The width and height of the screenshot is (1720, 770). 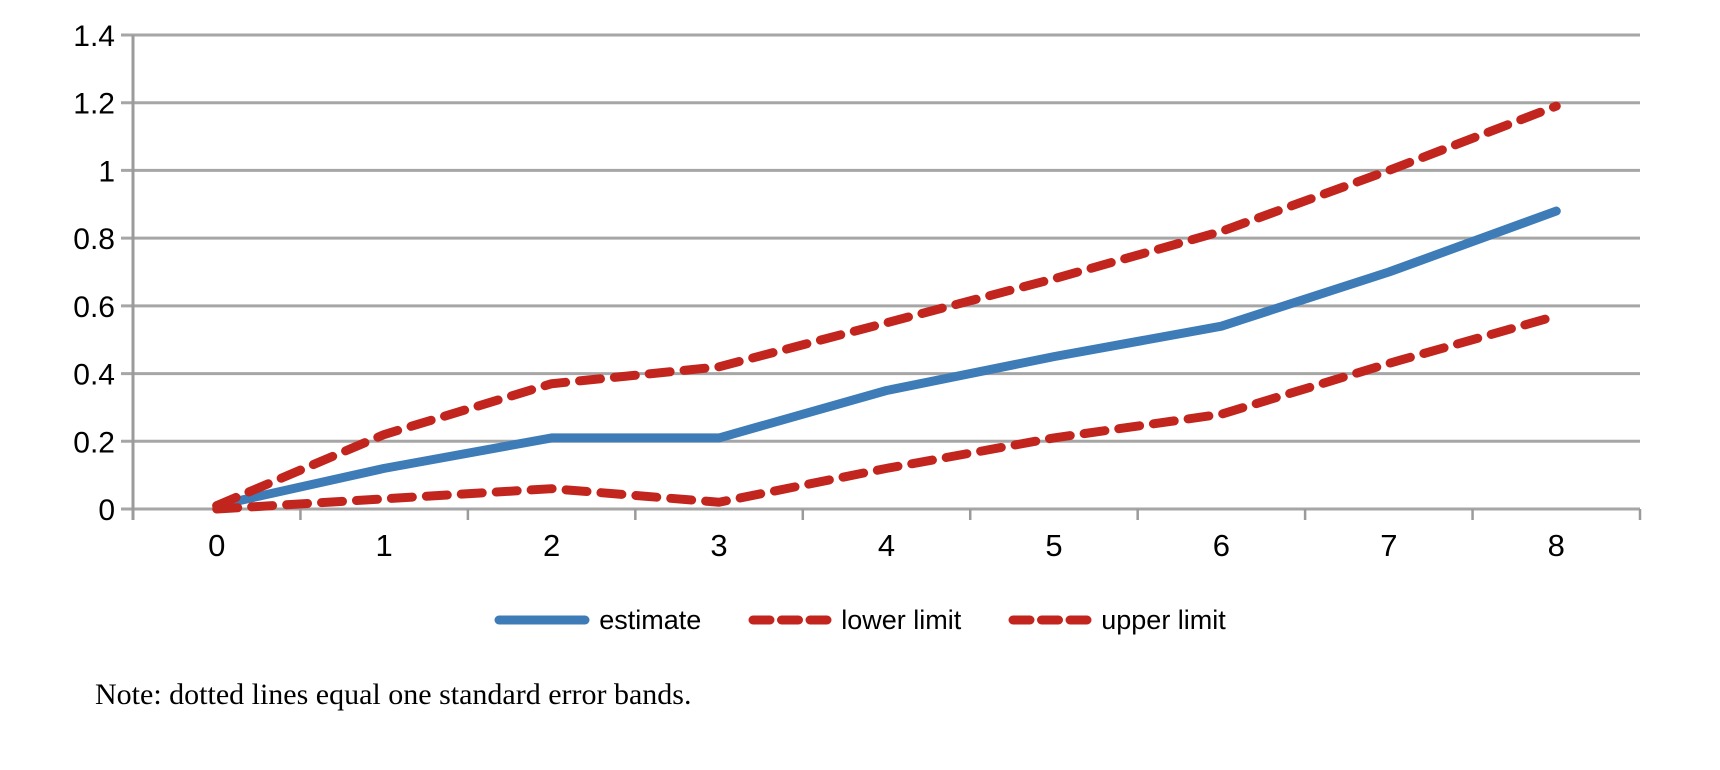 What do you see at coordinates (1163, 620) in the screenshot?
I see `legend-label-upper-limit: upper limit` at bounding box center [1163, 620].